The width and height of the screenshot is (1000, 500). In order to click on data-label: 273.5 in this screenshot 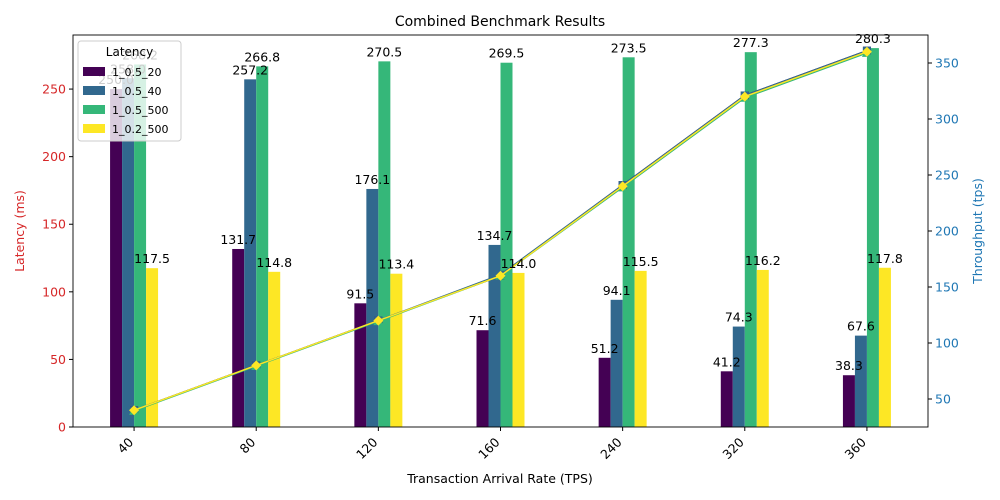, I will do `click(629, 47)`.